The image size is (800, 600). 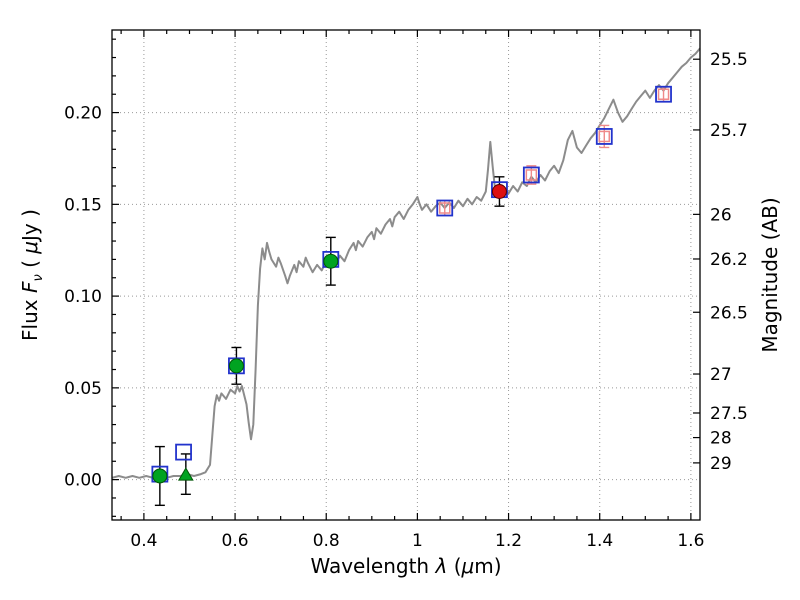 What do you see at coordinates (729, 414) in the screenshot?
I see `magnitude-tick-label: 27.5` at bounding box center [729, 414].